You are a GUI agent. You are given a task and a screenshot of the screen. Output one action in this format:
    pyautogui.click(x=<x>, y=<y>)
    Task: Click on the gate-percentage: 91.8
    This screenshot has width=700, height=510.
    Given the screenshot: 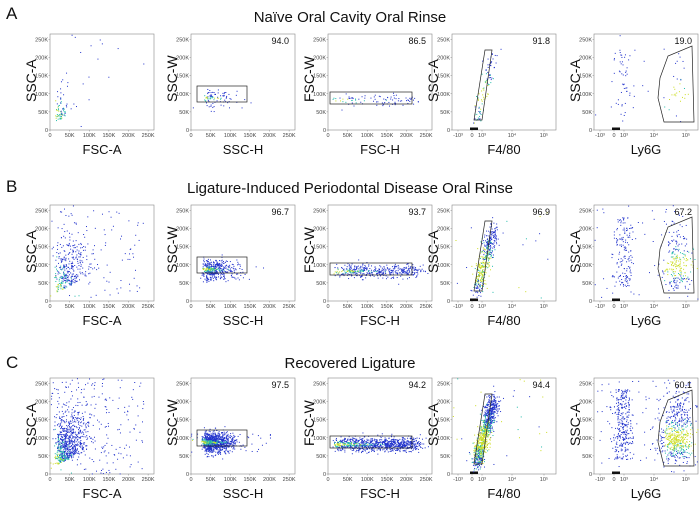 What is the action you would take?
    pyautogui.click(x=530, y=41)
    